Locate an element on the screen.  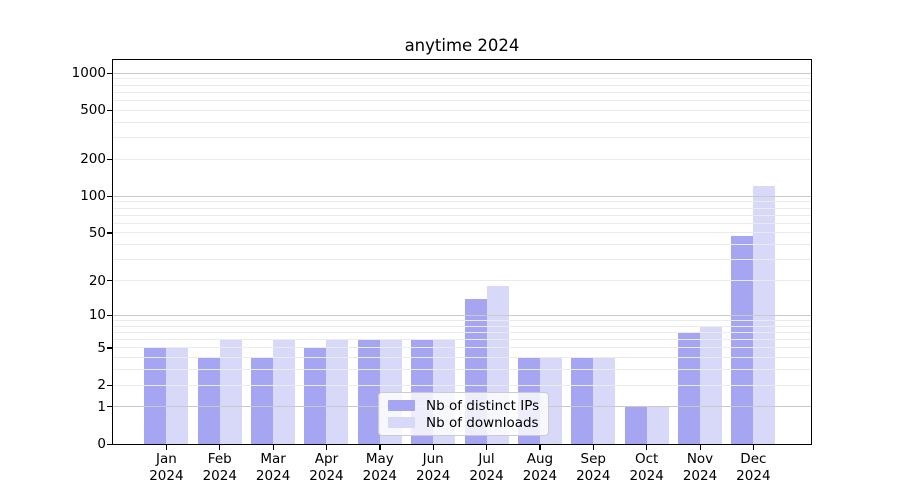
x-tick-label: Mar 2024 is located at coordinates (273, 467).